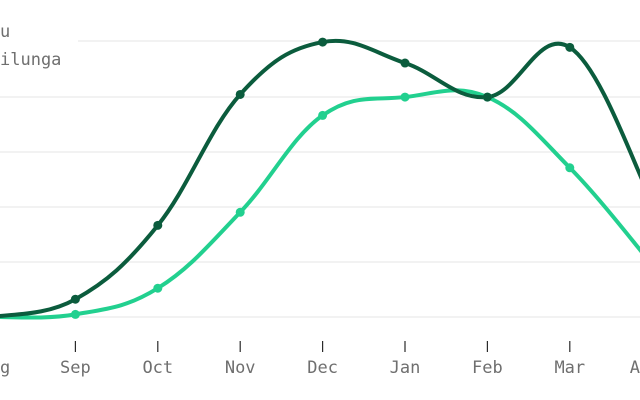  What do you see at coordinates (30, 60) in the screenshot?
I see `legend-label-ilunga: ilunga` at bounding box center [30, 60].